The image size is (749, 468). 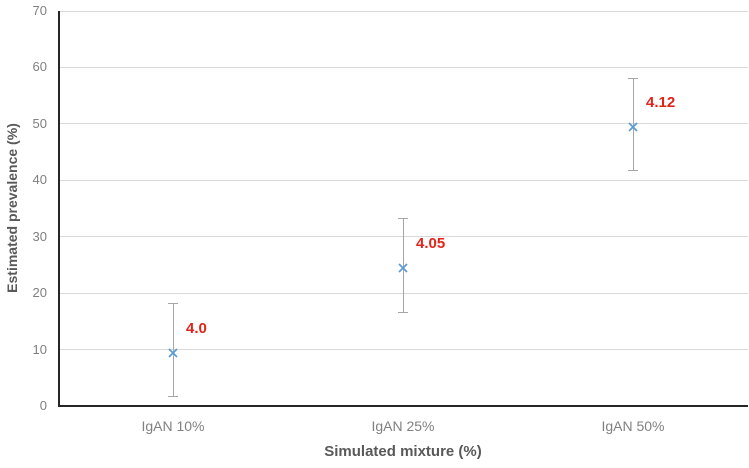 I want to click on y-tick-label: 60, so click(x=39, y=67).